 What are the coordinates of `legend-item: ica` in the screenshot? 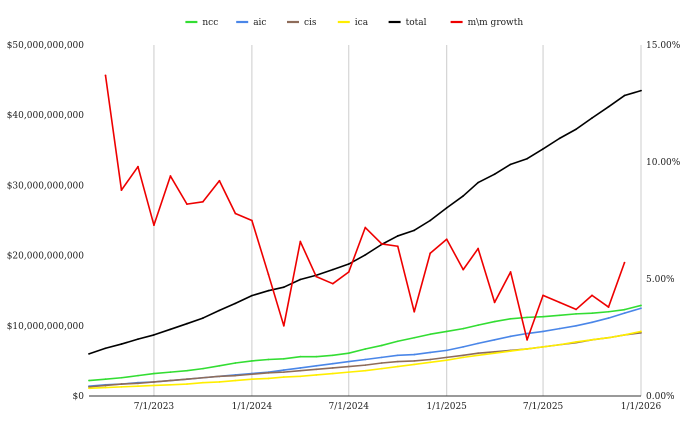 It's located at (353, 23).